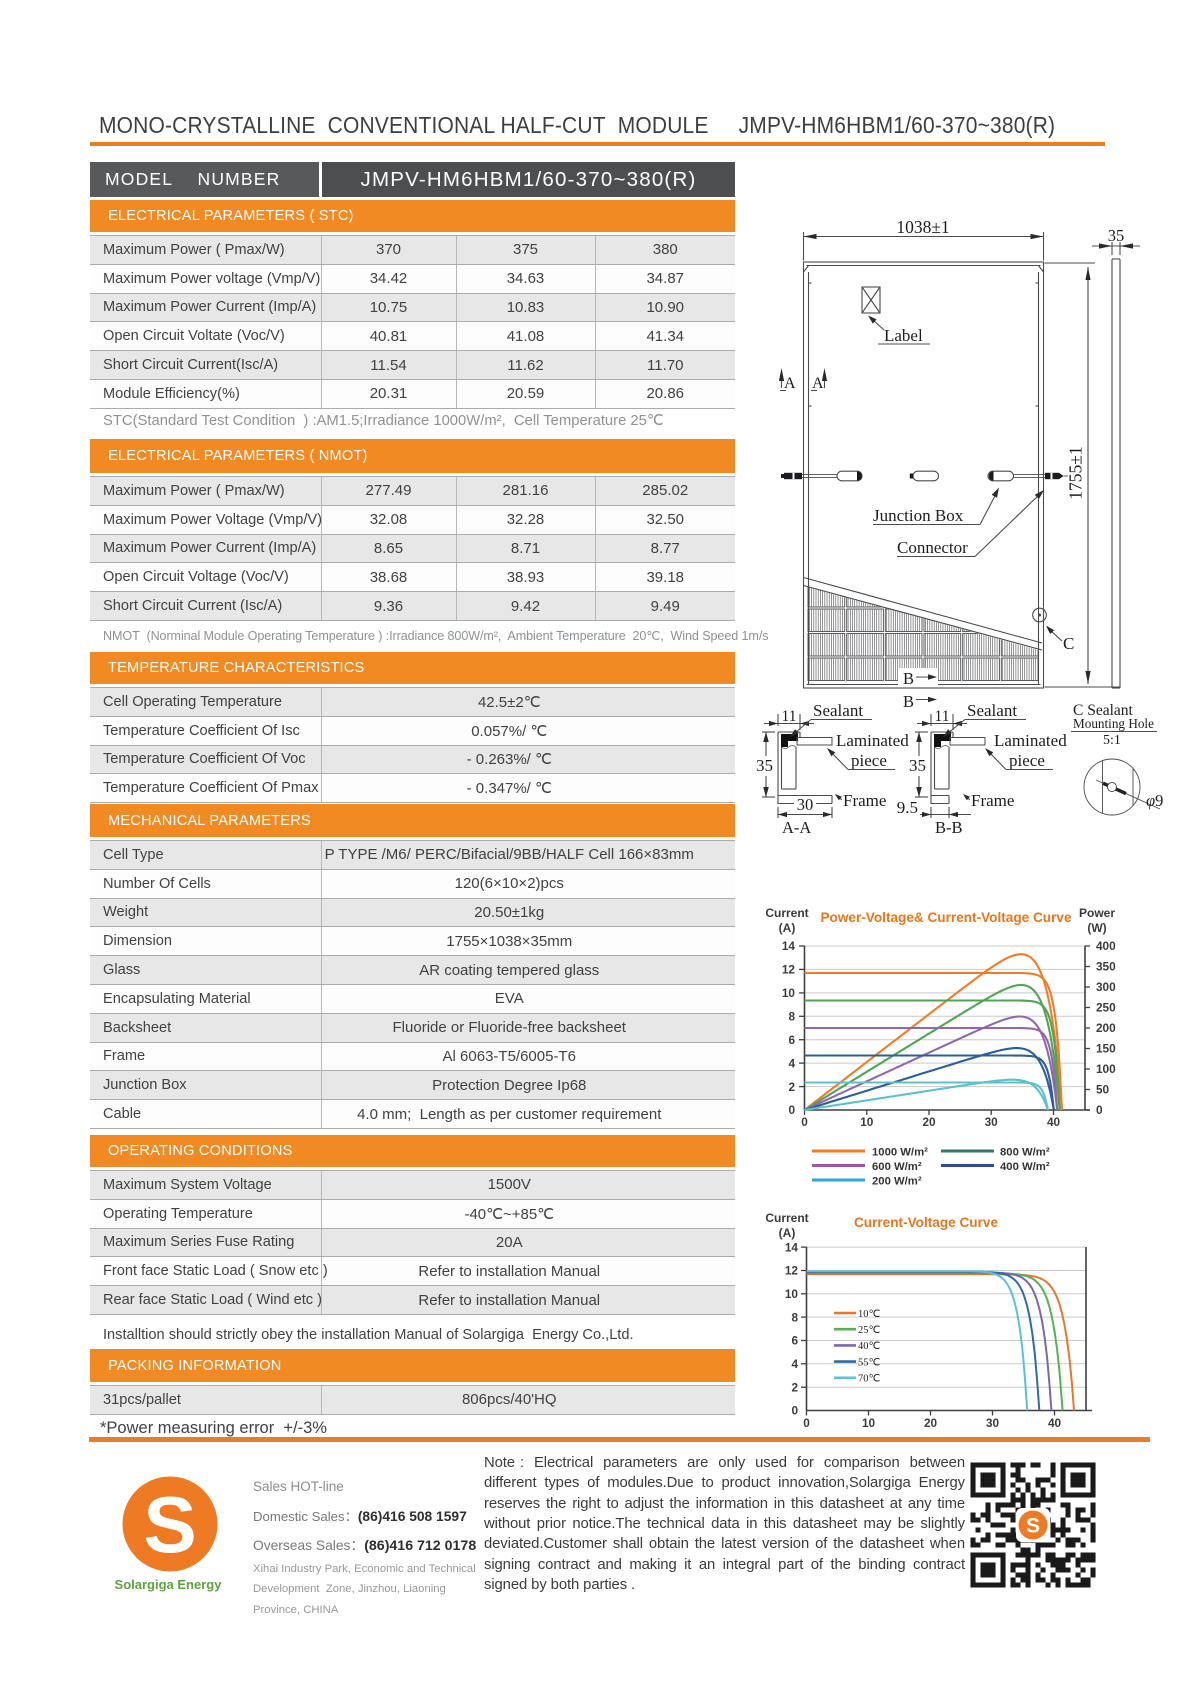 Image resolution: width=1200 pixels, height=1697 pixels. I want to click on svg-text: 70℃, so click(869, 1379).